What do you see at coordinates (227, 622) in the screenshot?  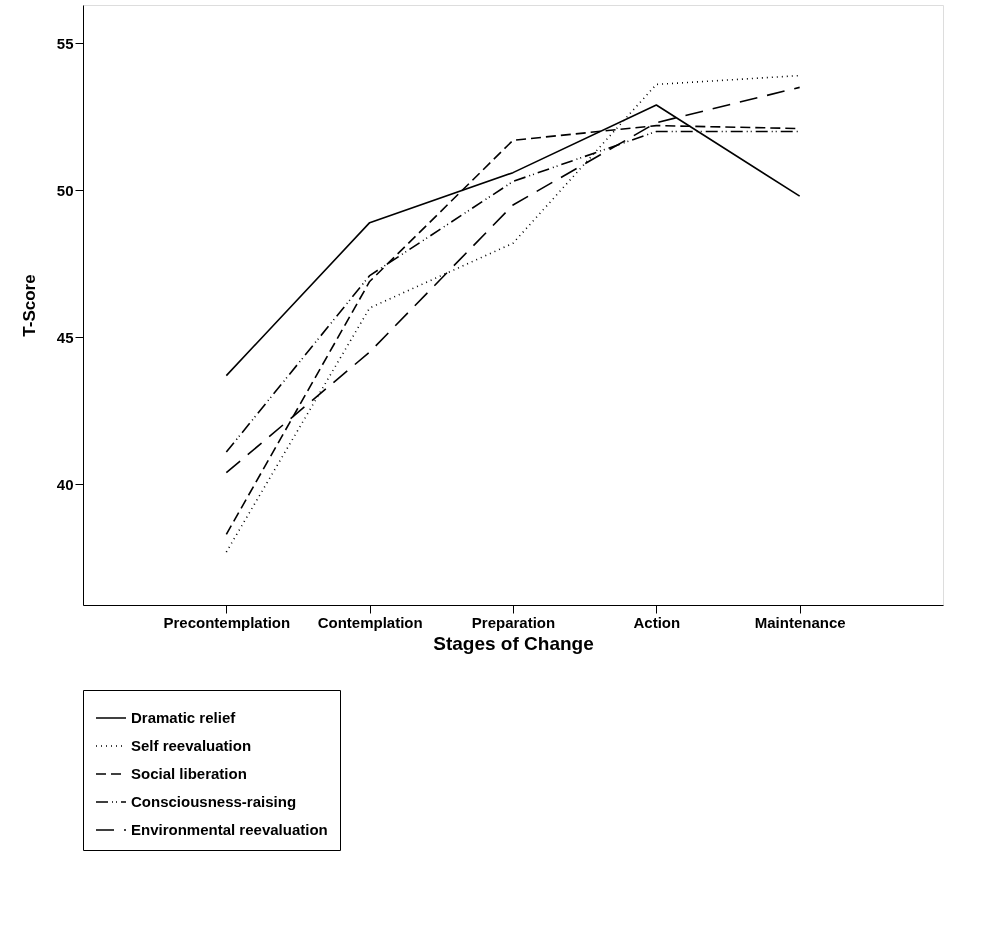 I see `x-tick-label: Precontemplation` at bounding box center [227, 622].